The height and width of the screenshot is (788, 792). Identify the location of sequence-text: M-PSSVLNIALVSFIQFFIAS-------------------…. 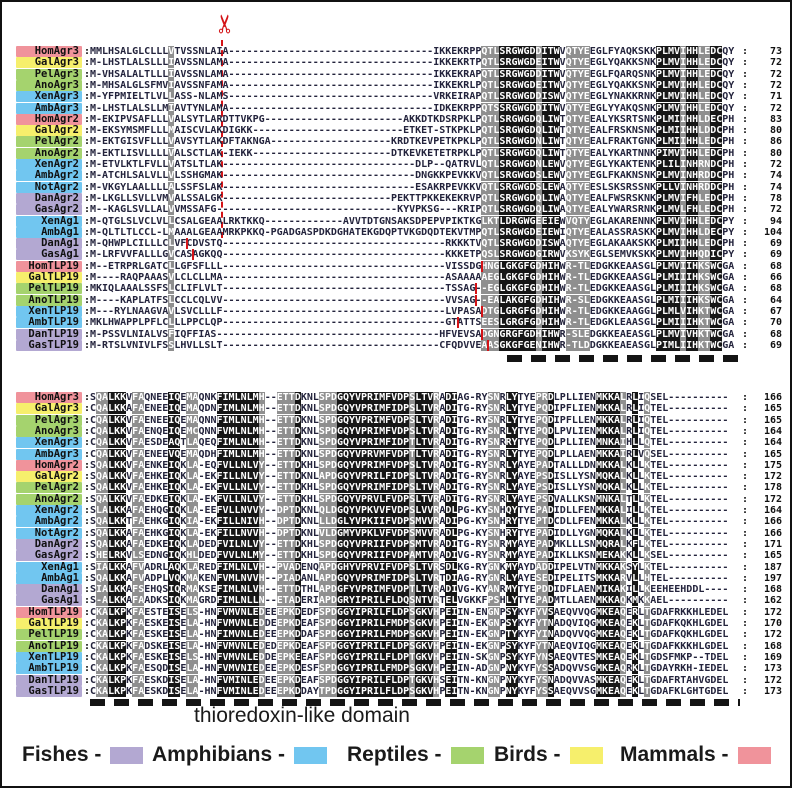
(412, 334).